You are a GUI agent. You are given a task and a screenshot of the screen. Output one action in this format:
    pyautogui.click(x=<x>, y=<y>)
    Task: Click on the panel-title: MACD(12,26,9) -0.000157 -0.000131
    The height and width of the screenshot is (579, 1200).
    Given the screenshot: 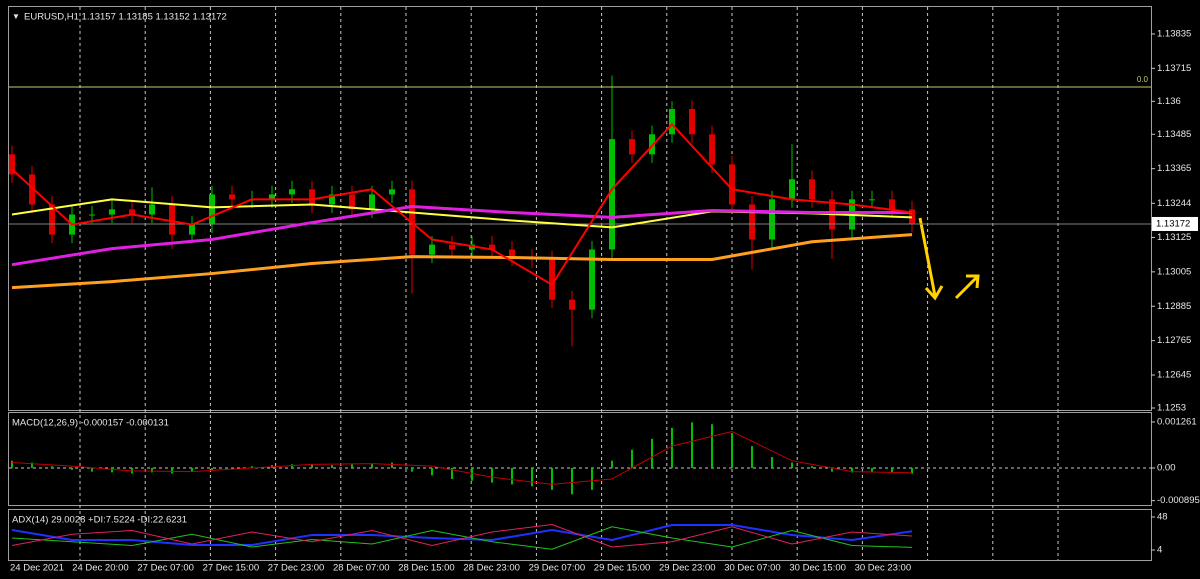 What is the action you would take?
    pyautogui.click(x=90, y=423)
    